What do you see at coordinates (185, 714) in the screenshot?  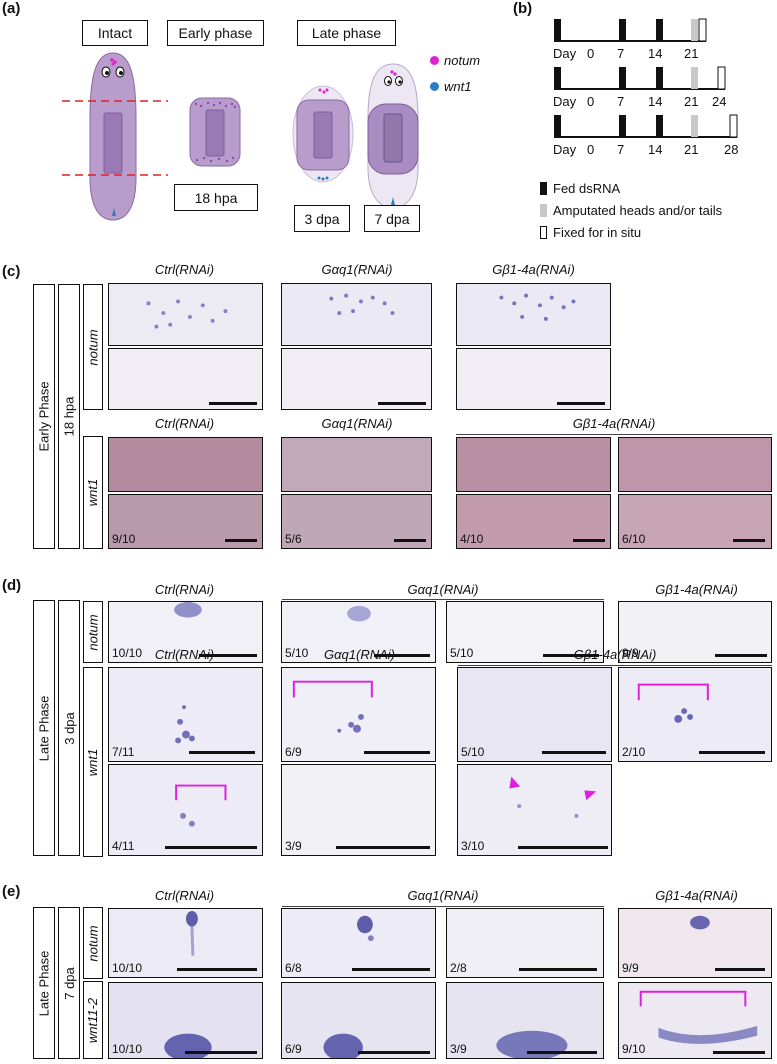 I see `image-d-ctrl-wnt1-1: 7/11` at bounding box center [185, 714].